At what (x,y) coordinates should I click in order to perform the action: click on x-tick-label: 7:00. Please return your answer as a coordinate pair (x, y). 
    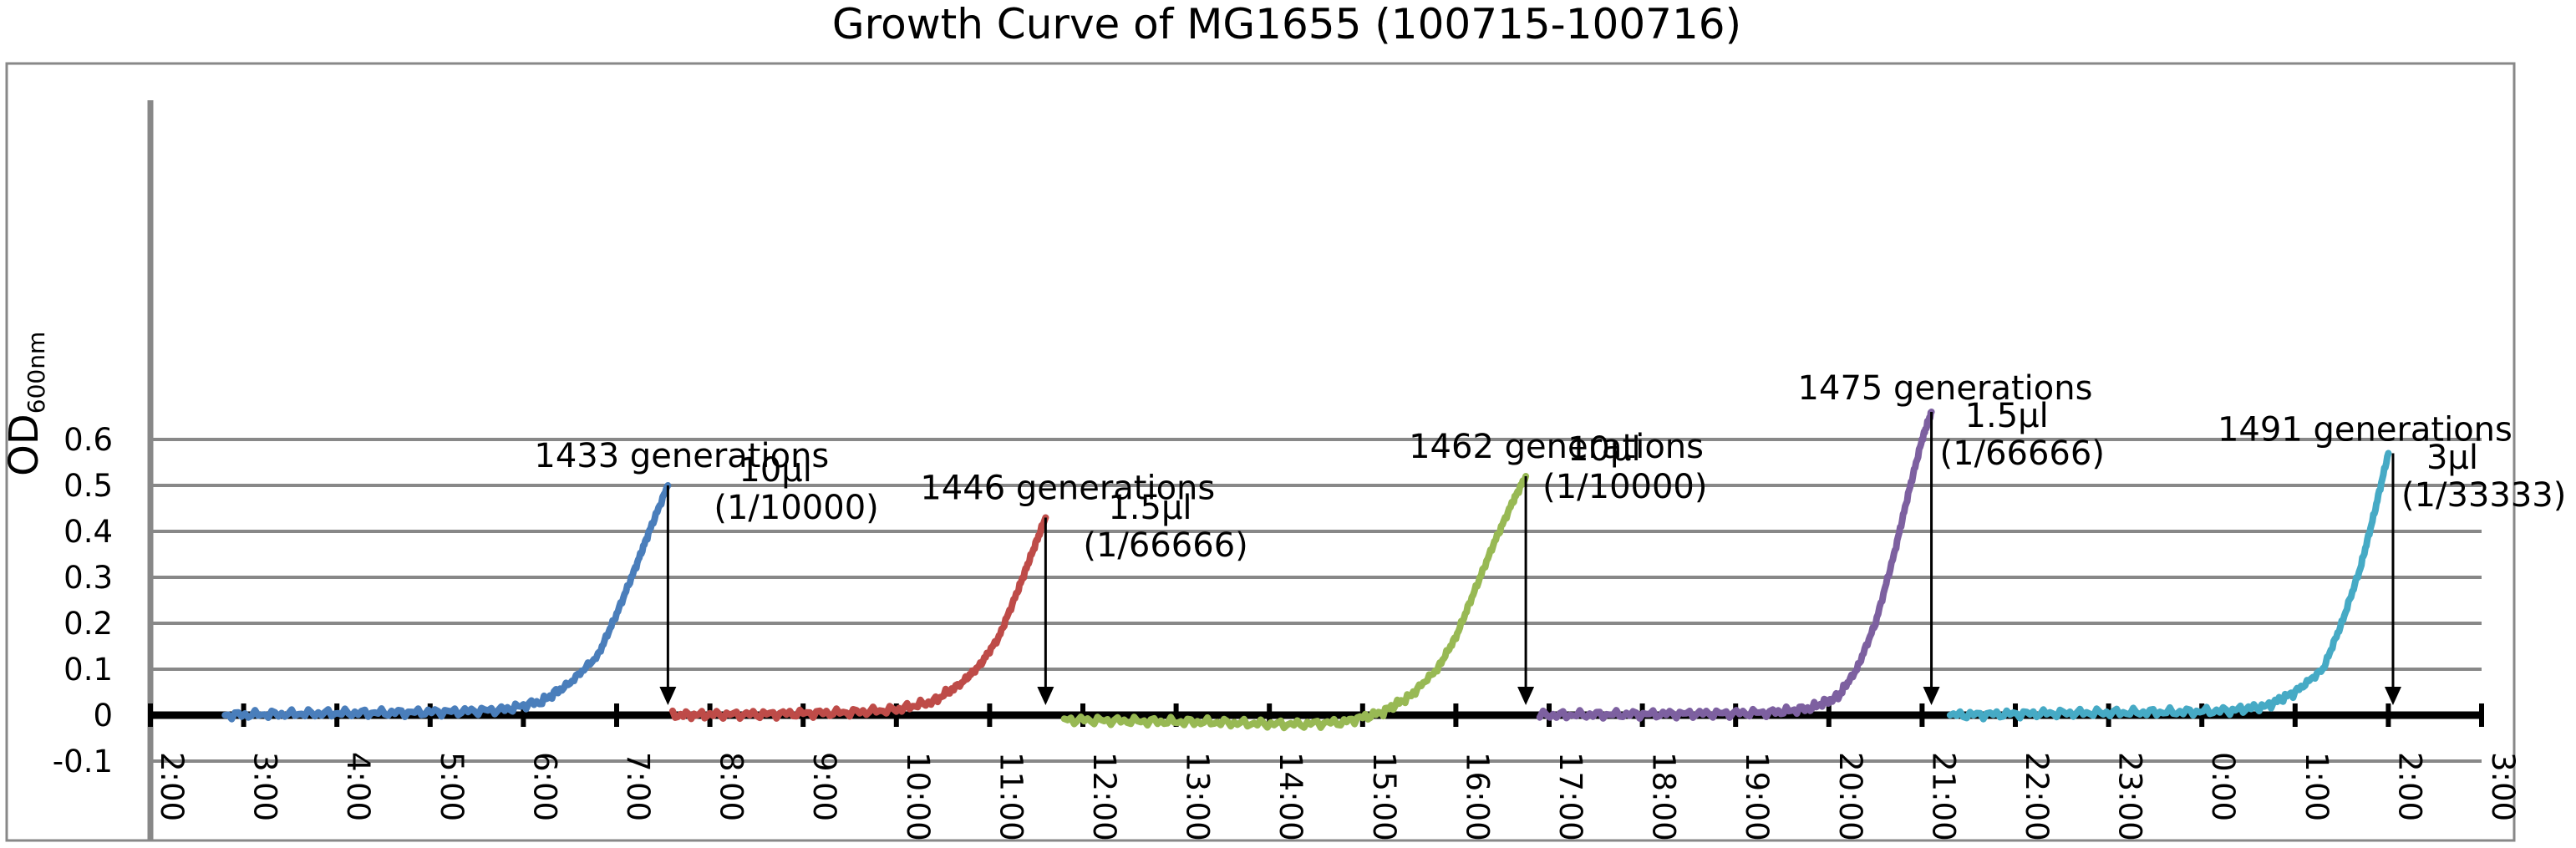
    Looking at the image, I should click on (638, 786).